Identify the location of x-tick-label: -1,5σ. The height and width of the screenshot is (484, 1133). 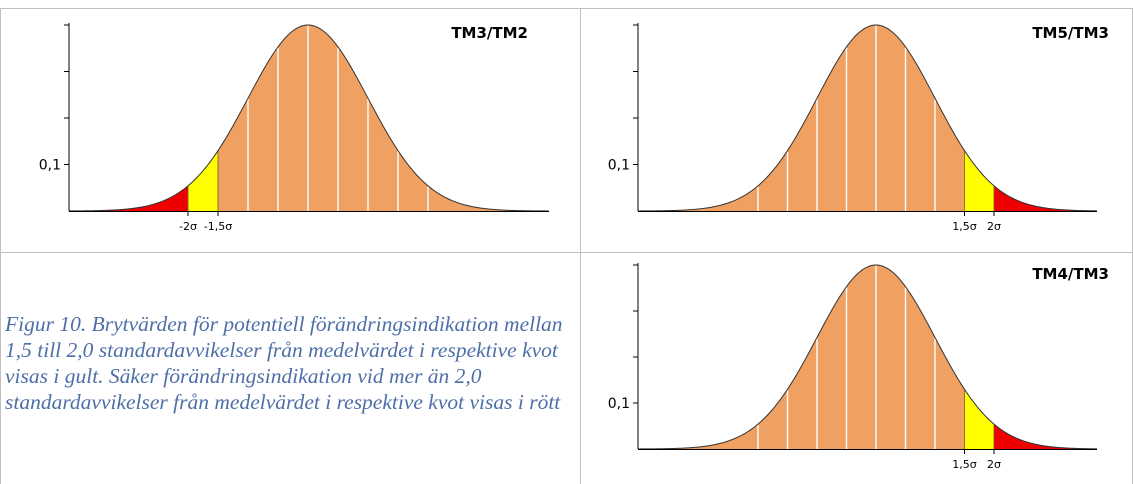
(218, 226).